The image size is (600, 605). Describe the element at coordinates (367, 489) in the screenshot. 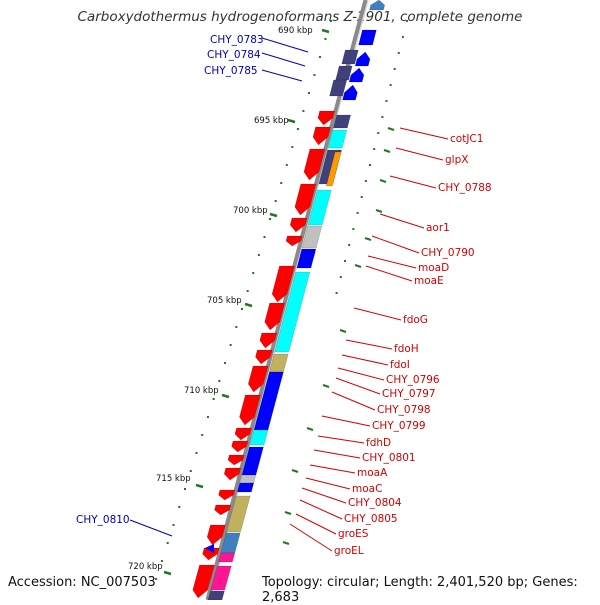

I see `gene-label-moac: moaC` at that location.